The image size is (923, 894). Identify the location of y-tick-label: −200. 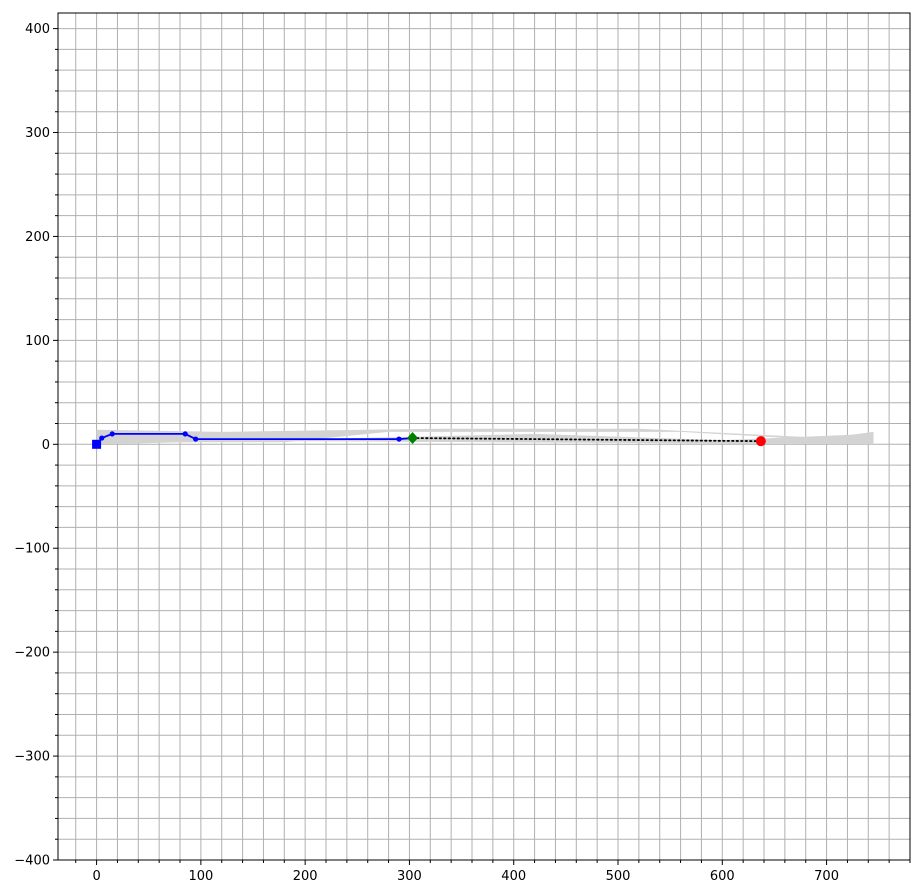
(32, 653).